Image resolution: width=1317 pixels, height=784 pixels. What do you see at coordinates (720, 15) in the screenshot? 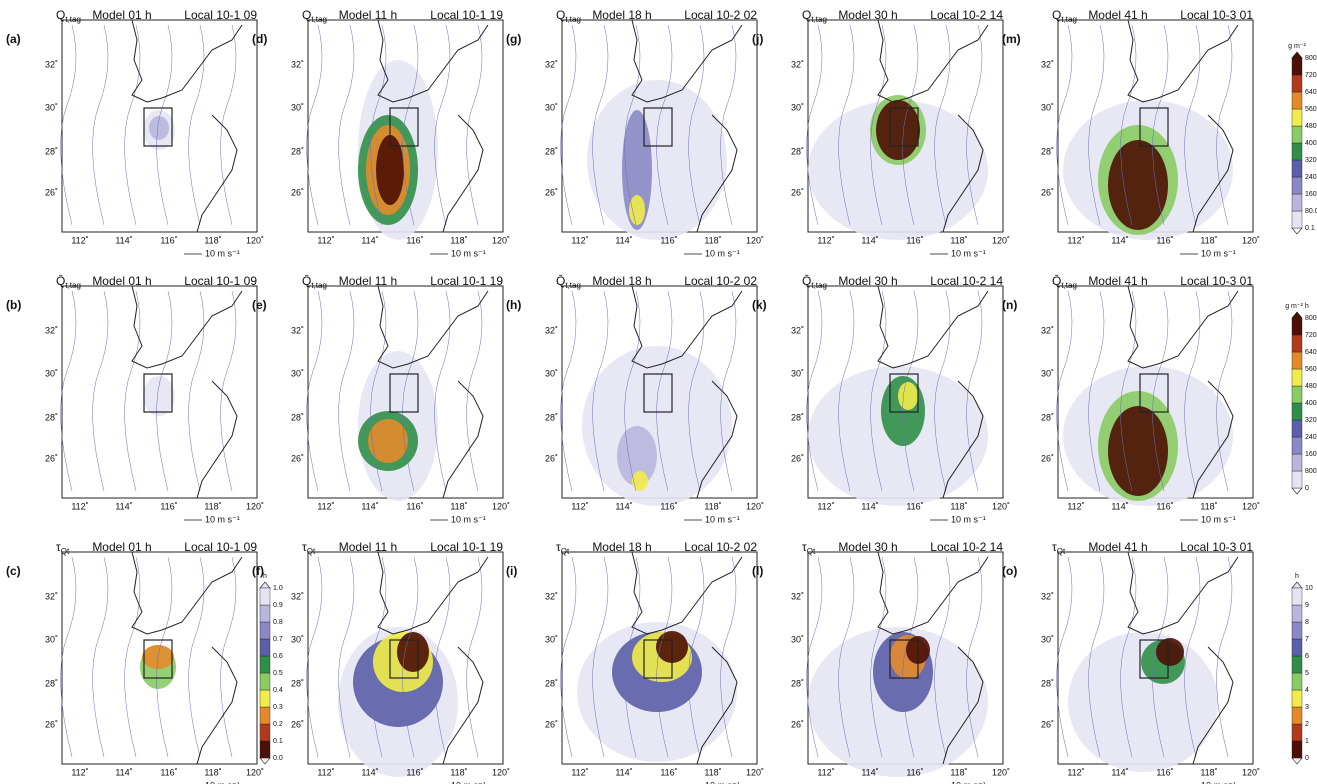
I see `local-time: Local 10-2 02` at bounding box center [720, 15].